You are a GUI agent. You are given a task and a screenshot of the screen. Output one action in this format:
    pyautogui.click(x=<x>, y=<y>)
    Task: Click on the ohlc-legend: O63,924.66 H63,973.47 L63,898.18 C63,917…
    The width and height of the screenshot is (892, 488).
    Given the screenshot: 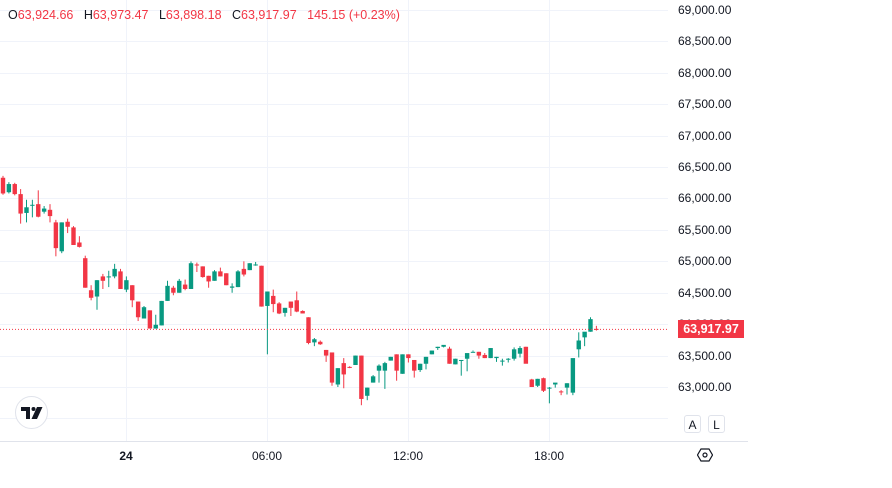 What is the action you would take?
    pyautogui.click(x=207, y=15)
    